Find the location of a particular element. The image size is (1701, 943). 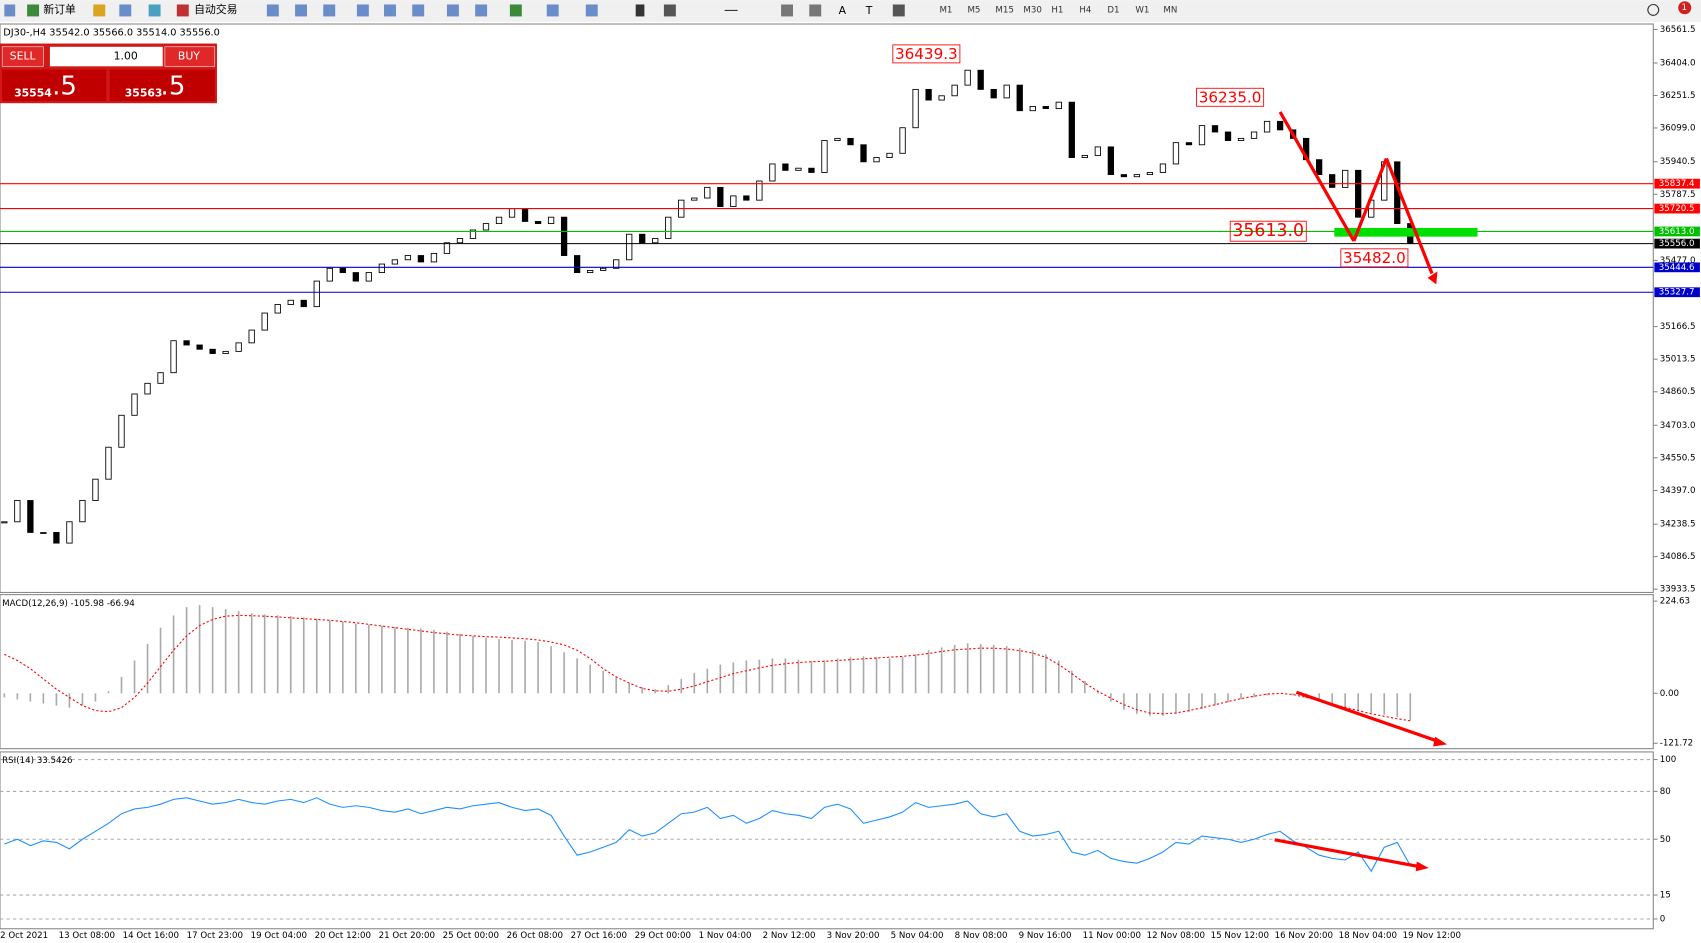

x-tick-label: 19 Nov 12:00 is located at coordinates (1432, 936).